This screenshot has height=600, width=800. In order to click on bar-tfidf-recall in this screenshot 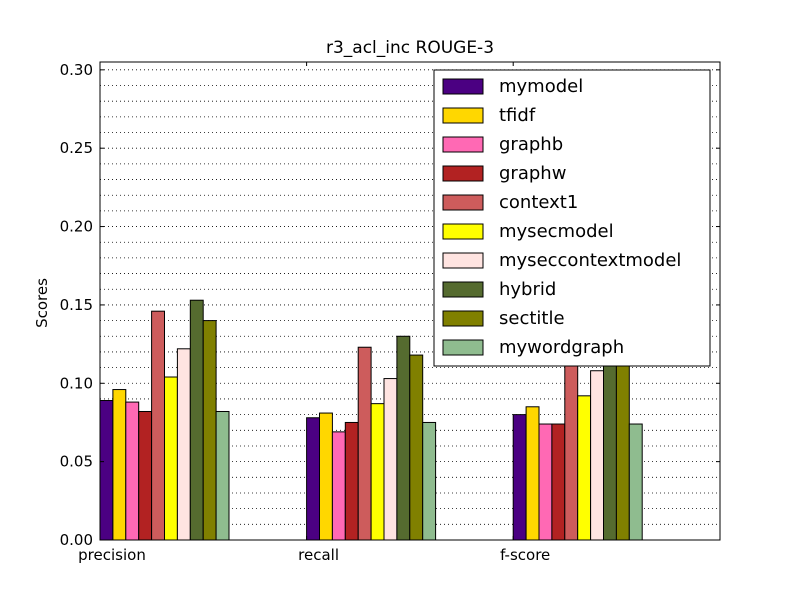, I will do `click(326, 476)`.